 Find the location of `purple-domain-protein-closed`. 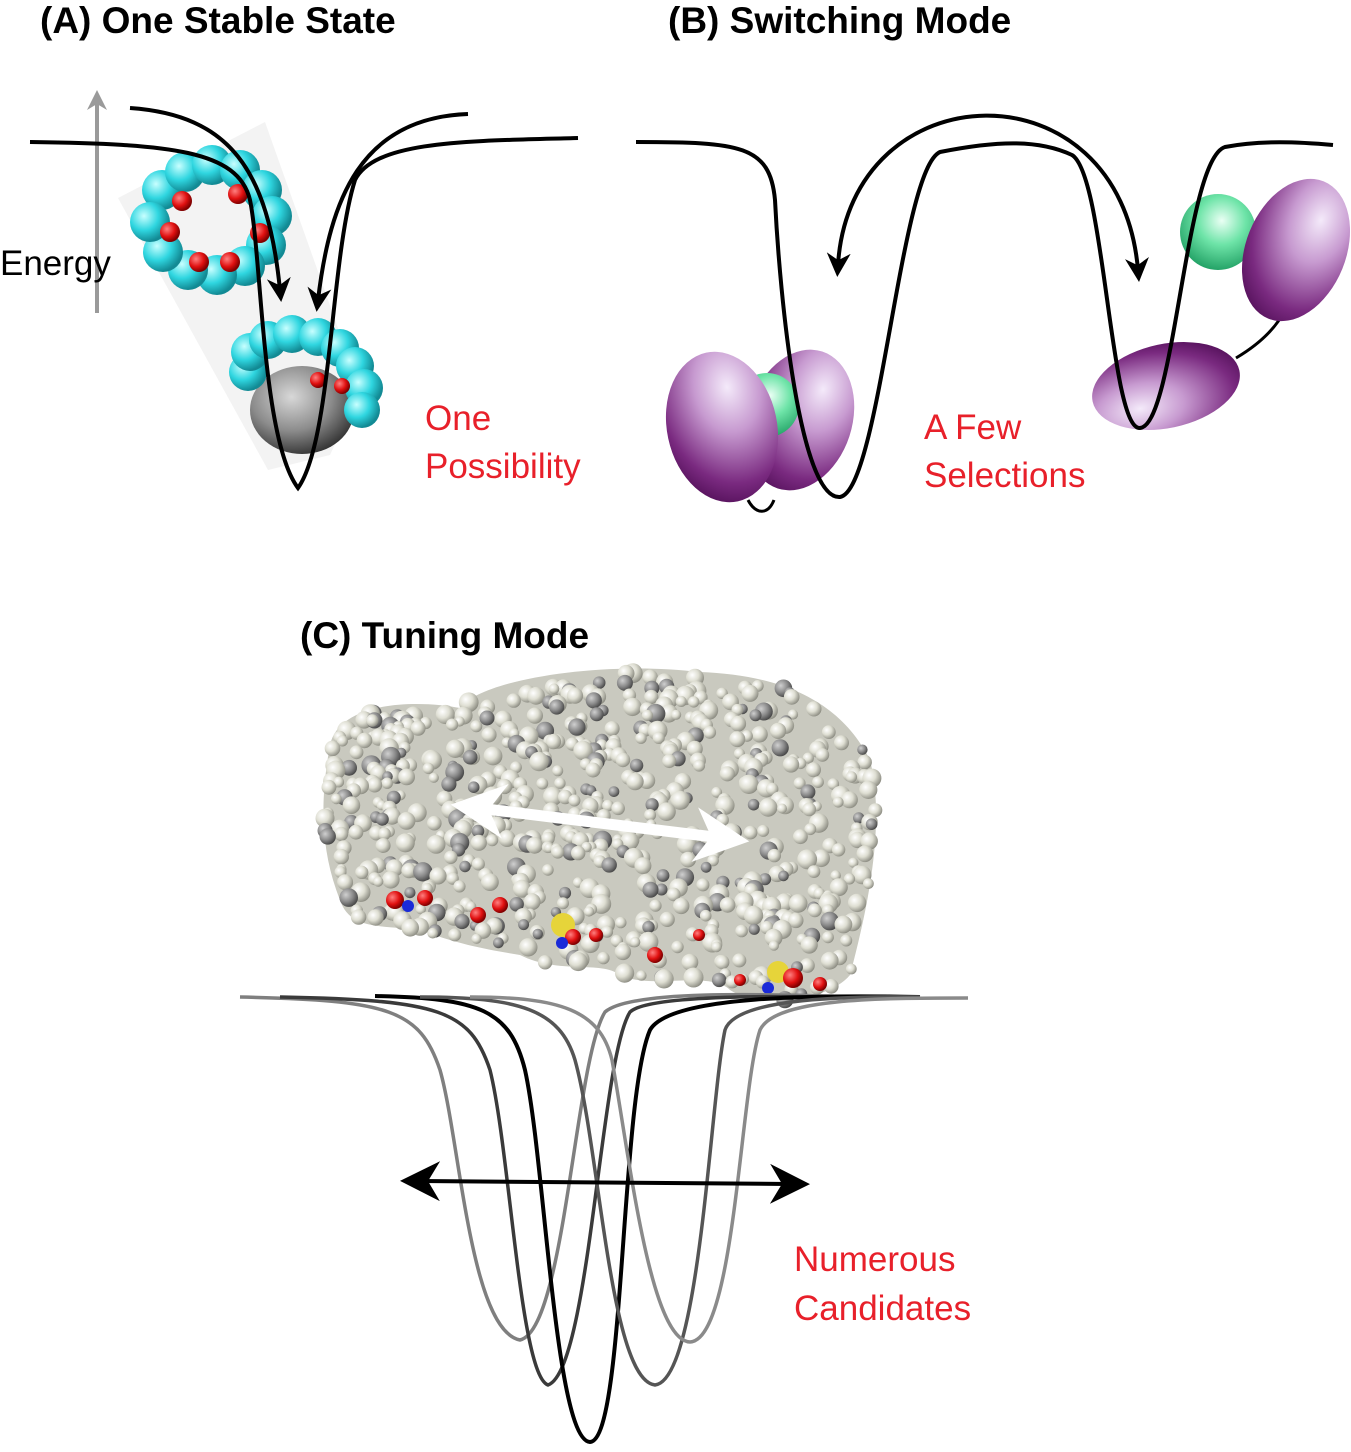

purple-domain-protein-closed is located at coordinates (760, 426).